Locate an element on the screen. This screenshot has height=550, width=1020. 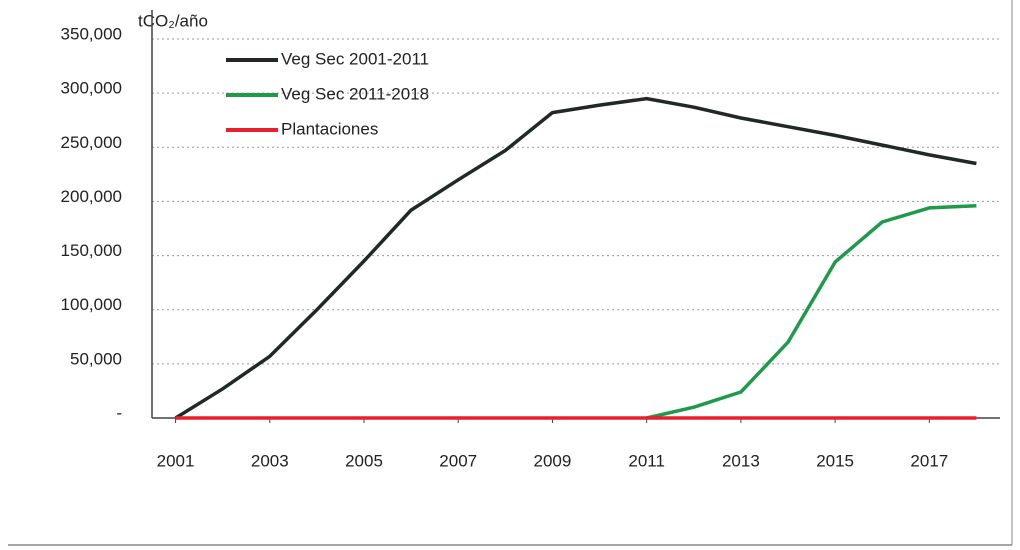
y-tick-label: 300,000 is located at coordinates (91, 88).